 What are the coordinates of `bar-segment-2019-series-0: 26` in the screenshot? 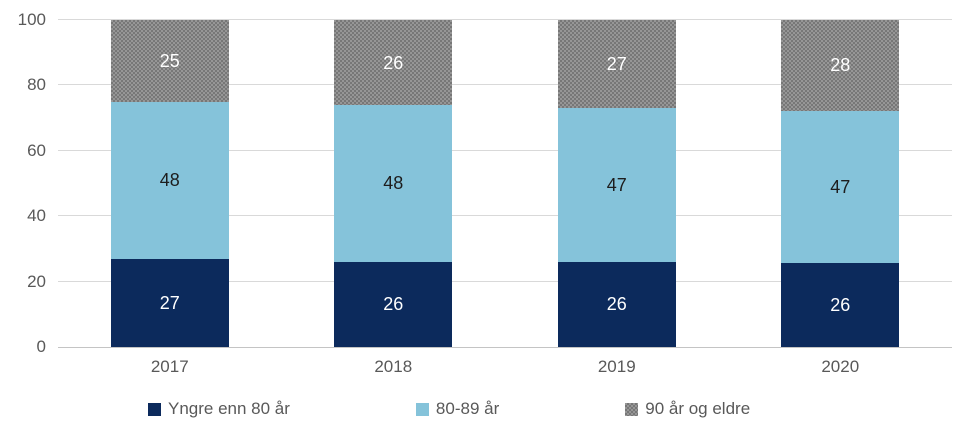 It's located at (616, 304).